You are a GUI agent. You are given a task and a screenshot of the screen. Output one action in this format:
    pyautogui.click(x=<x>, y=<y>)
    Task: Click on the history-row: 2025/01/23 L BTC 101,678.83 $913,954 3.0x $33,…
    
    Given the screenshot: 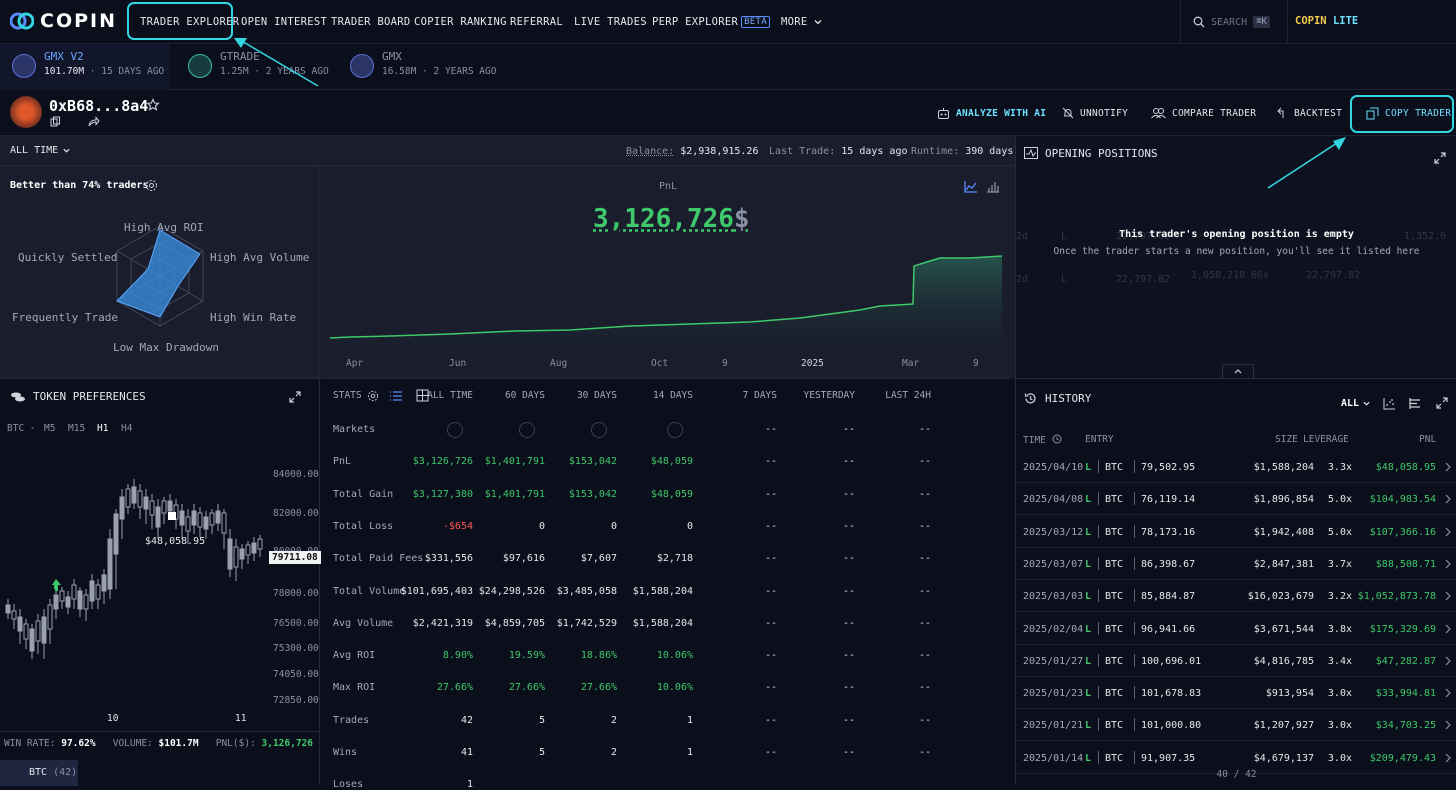 What is the action you would take?
    pyautogui.click(x=1236, y=693)
    